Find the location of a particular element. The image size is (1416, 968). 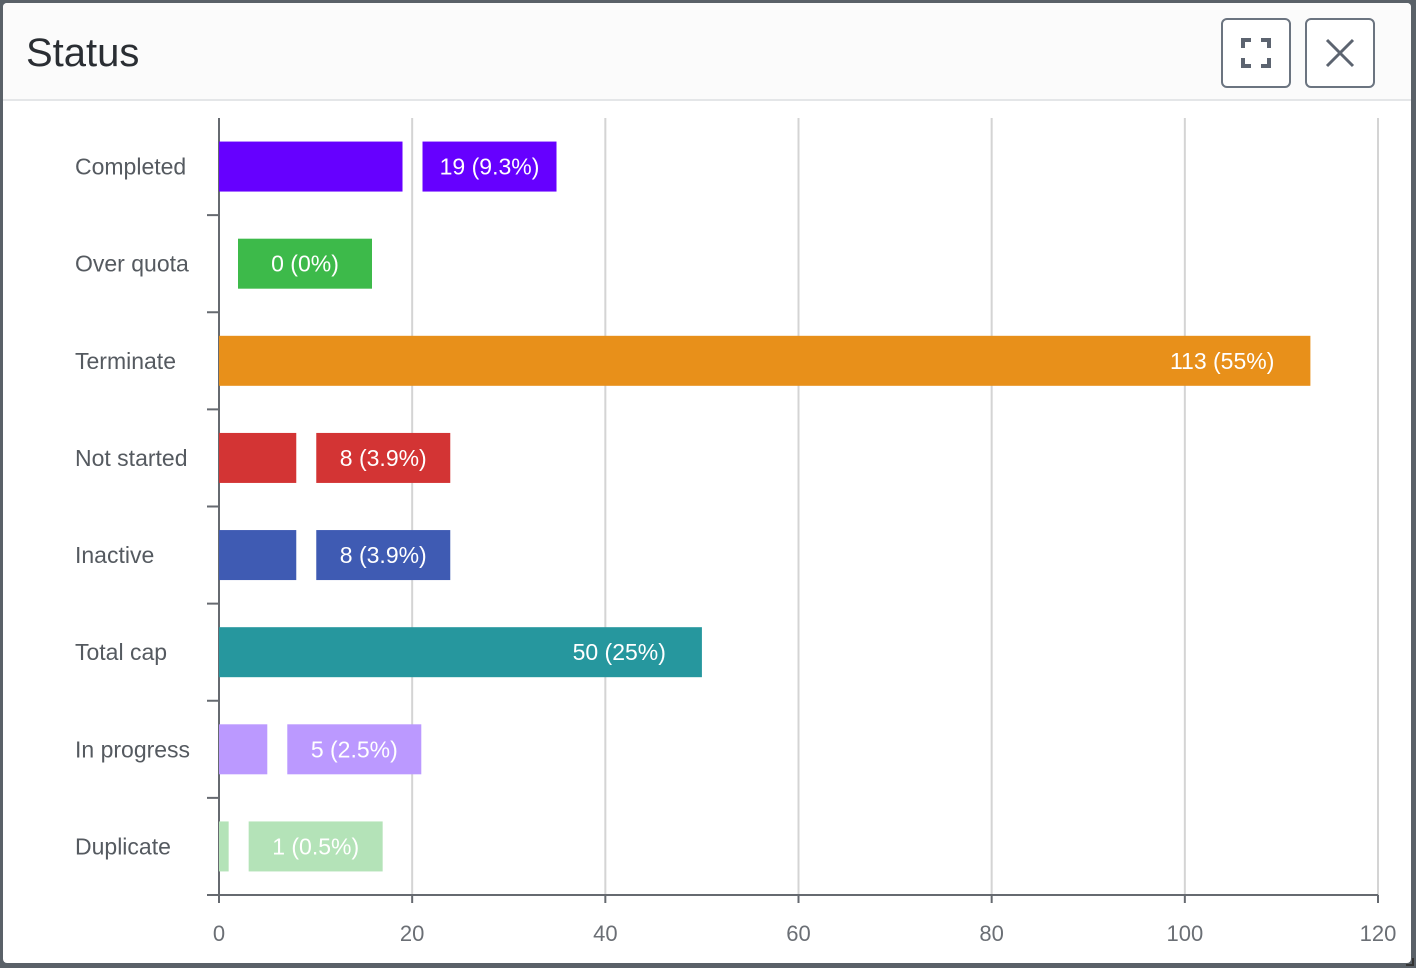

data-label: 113 (55%) is located at coordinates (1222, 361).